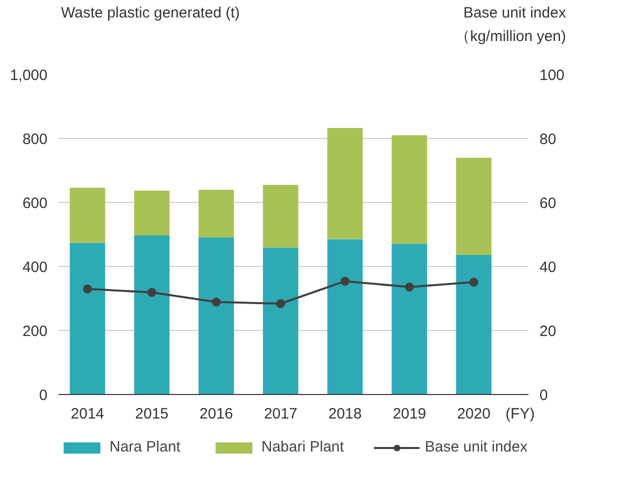 This screenshot has width=621, height=497. Describe the element at coordinates (43, 395) in the screenshot. I see `y-tick-label: 0` at that location.